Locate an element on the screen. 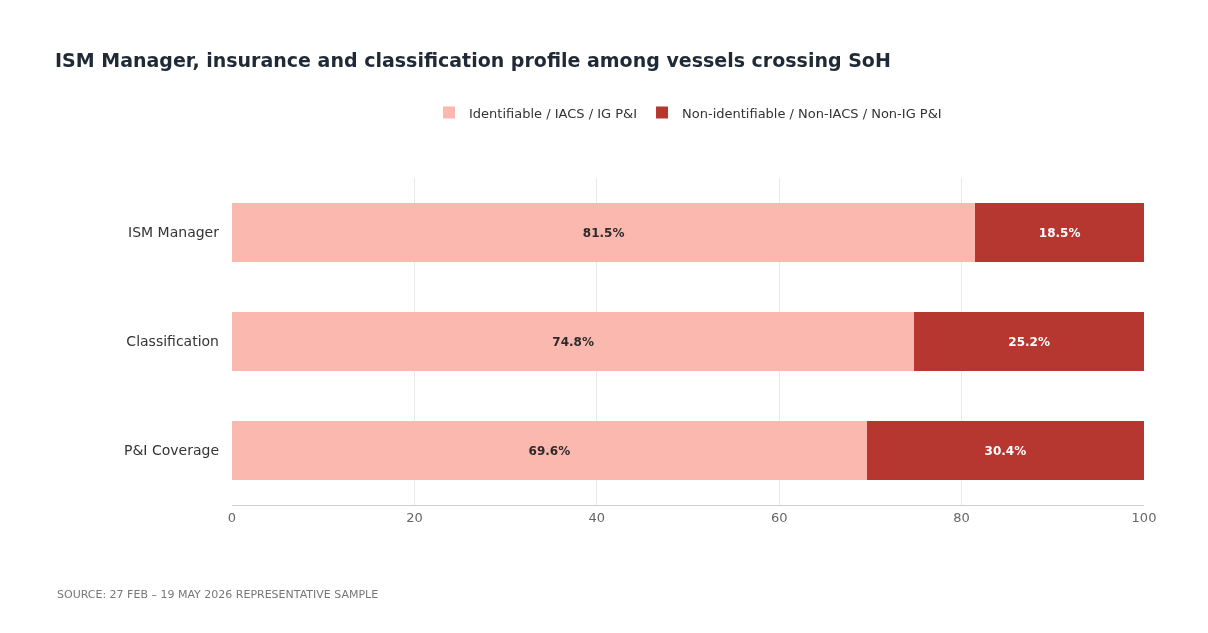  data-label: 74.8% is located at coordinates (573, 341).